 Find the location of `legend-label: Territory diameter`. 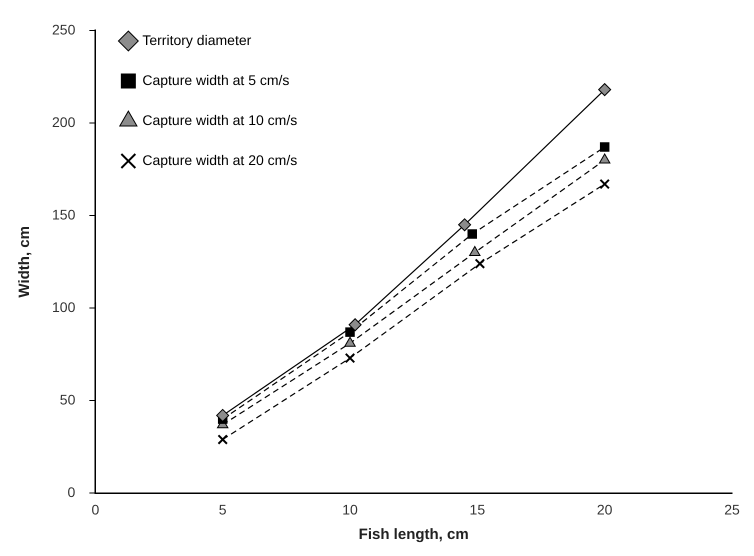

legend-label: Territory diameter is located at coordinates (197, 40).